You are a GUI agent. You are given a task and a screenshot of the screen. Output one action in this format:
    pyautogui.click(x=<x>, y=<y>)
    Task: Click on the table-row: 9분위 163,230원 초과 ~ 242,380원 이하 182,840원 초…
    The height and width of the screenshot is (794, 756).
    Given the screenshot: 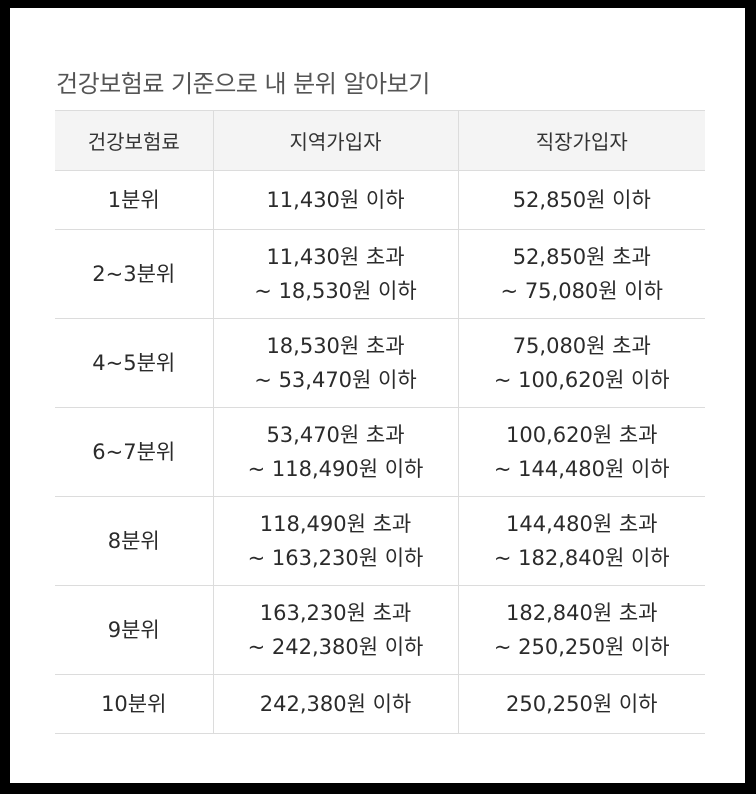 What is the action you would take?
    pyautogui.click(x=380, y=630)
    